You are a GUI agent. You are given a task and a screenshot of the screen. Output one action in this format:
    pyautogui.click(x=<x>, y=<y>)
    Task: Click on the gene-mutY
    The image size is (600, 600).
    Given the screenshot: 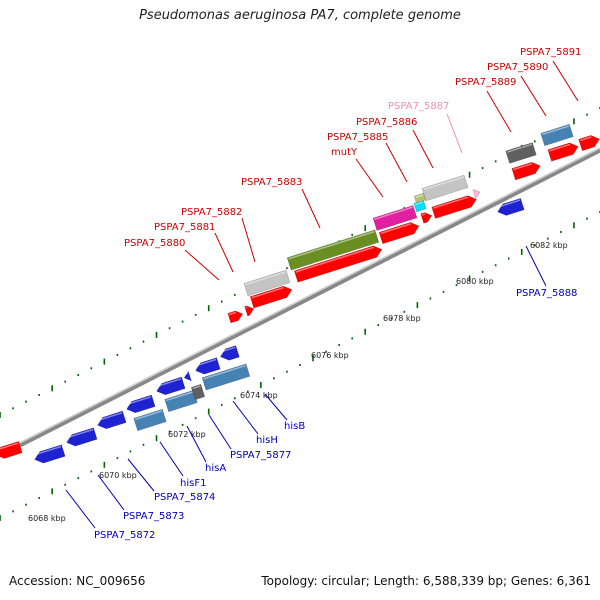 What is the action you would take?
    pyautogui.click(x=395, y=218)
    